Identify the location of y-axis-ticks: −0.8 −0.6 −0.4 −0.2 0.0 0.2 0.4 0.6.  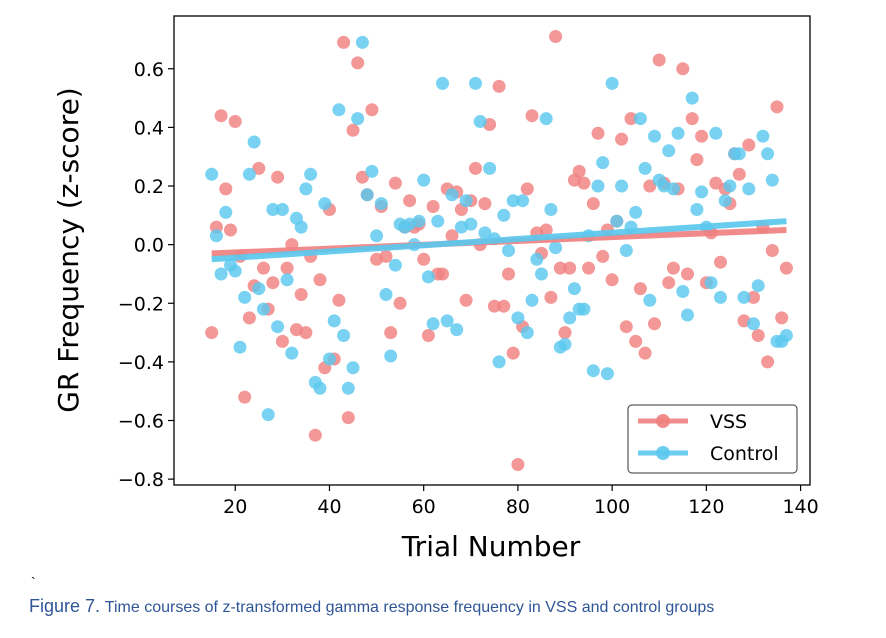
(146, 275).